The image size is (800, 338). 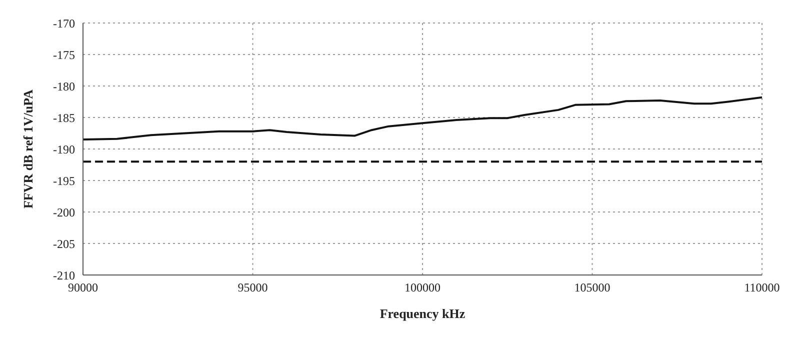 I want to click on y-tick-label: -200, so click(x=64, y=212).